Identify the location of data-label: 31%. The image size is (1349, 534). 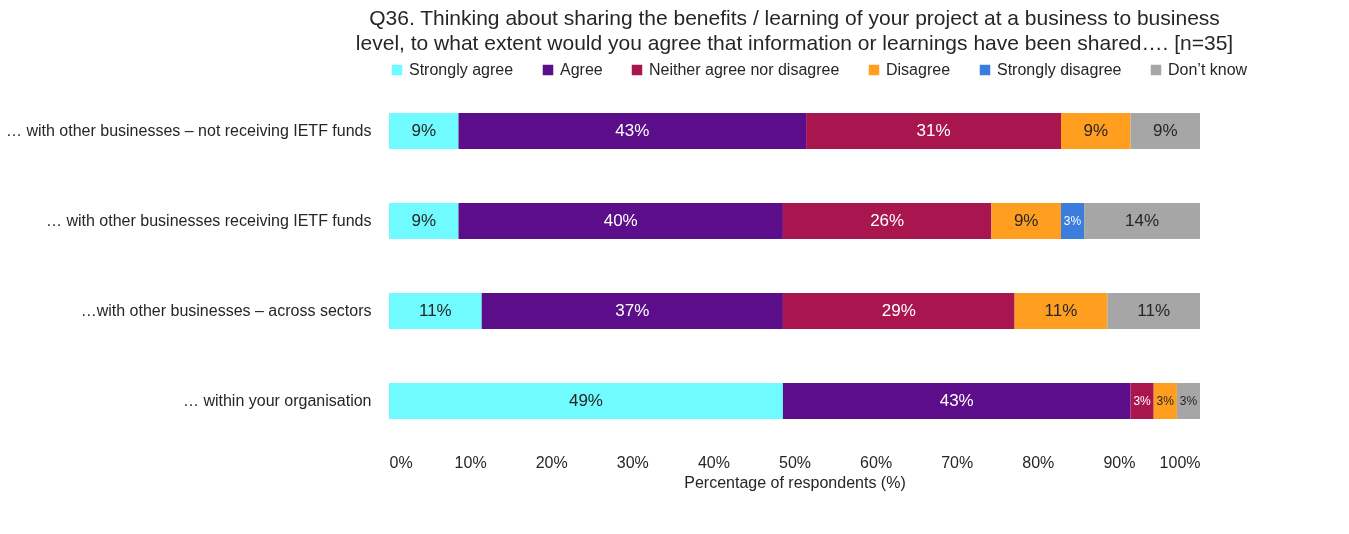
(933, 130).